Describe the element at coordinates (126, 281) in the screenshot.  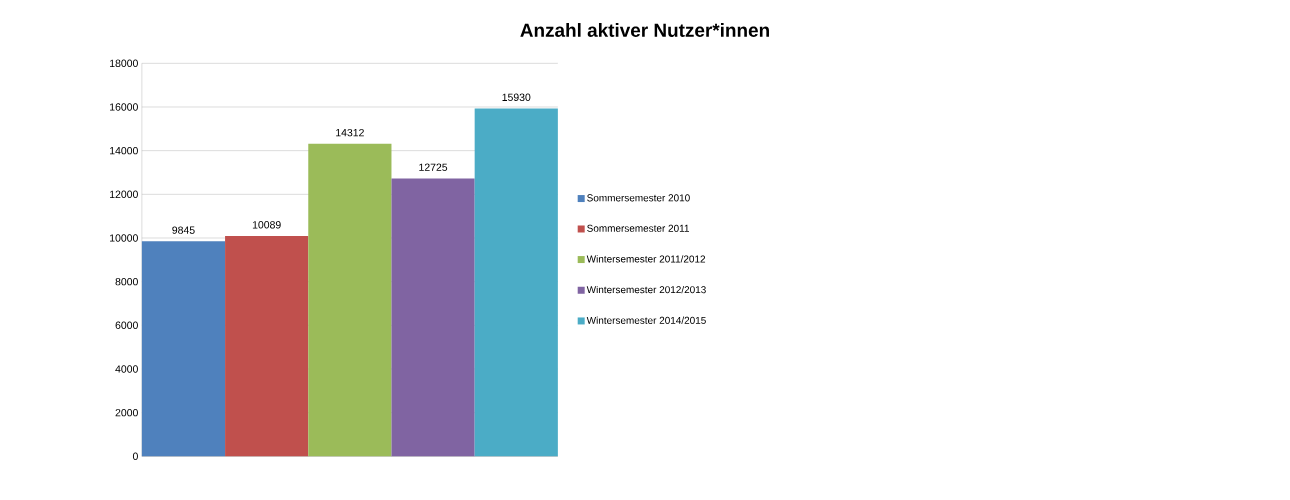
I see `y-tick-label: 8000` at that location.